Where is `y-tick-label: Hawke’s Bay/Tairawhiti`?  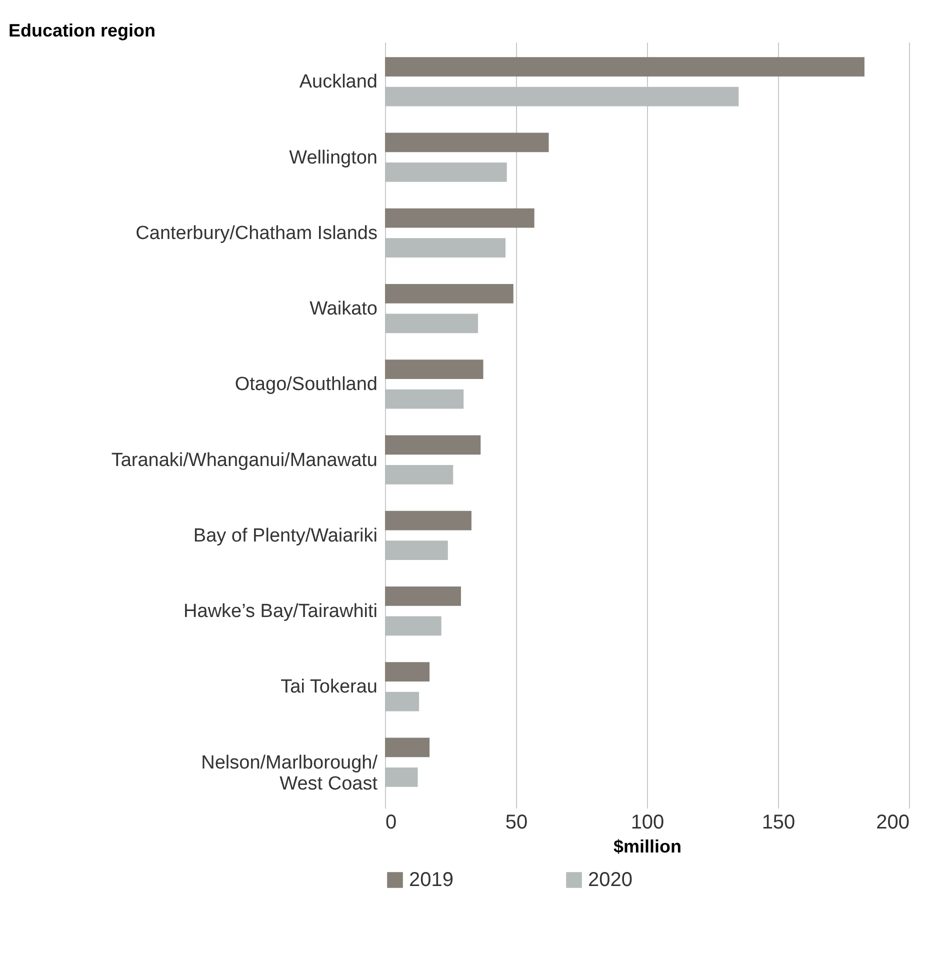 y-tick-label: Hawke’s Bay/Tairawhiti is located at coordinates (281, 611).